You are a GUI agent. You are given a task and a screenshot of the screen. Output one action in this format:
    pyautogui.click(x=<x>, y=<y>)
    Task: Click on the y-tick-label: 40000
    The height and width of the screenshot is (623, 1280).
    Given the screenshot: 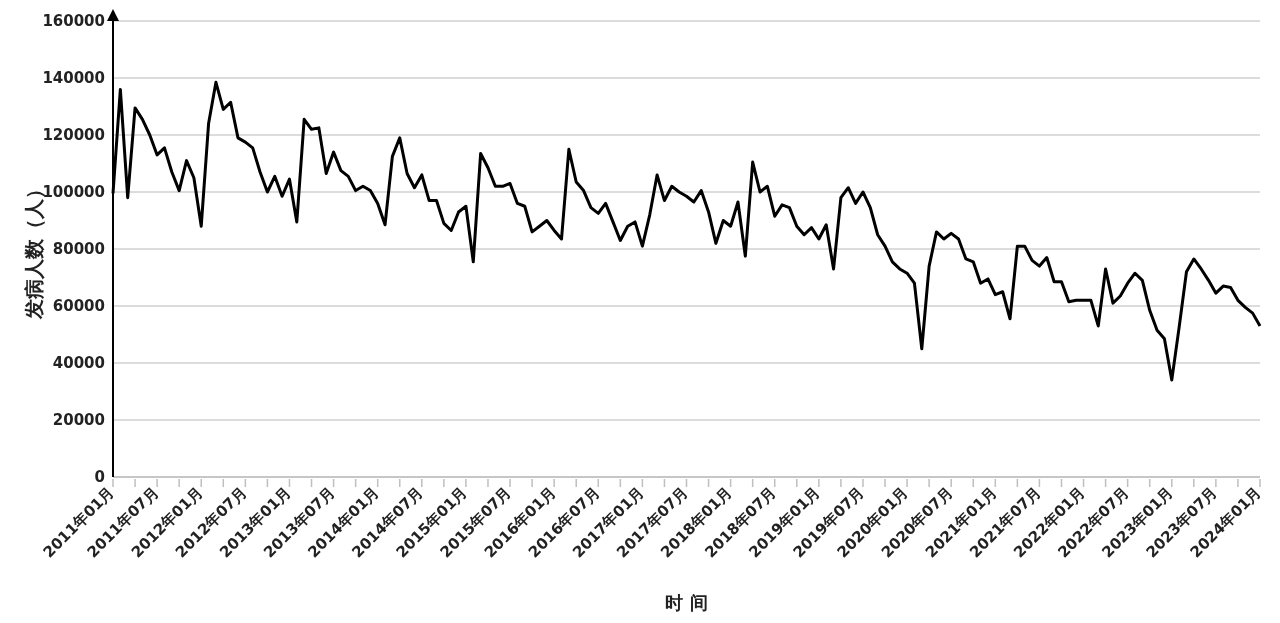 What is the action you would take?
    pyautogui.click(x=78, y=363)
    